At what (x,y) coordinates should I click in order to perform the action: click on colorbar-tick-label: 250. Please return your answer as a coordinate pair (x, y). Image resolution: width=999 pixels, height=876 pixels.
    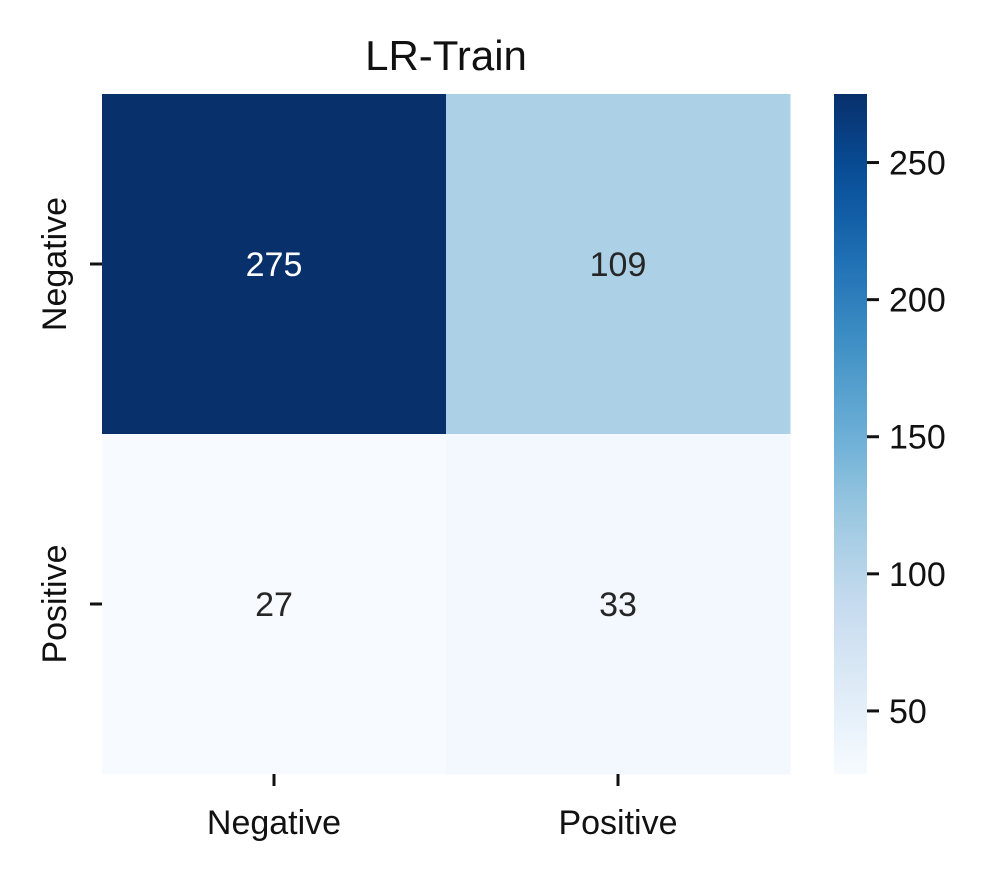
    Looking at the image, I should click on (917, 164).